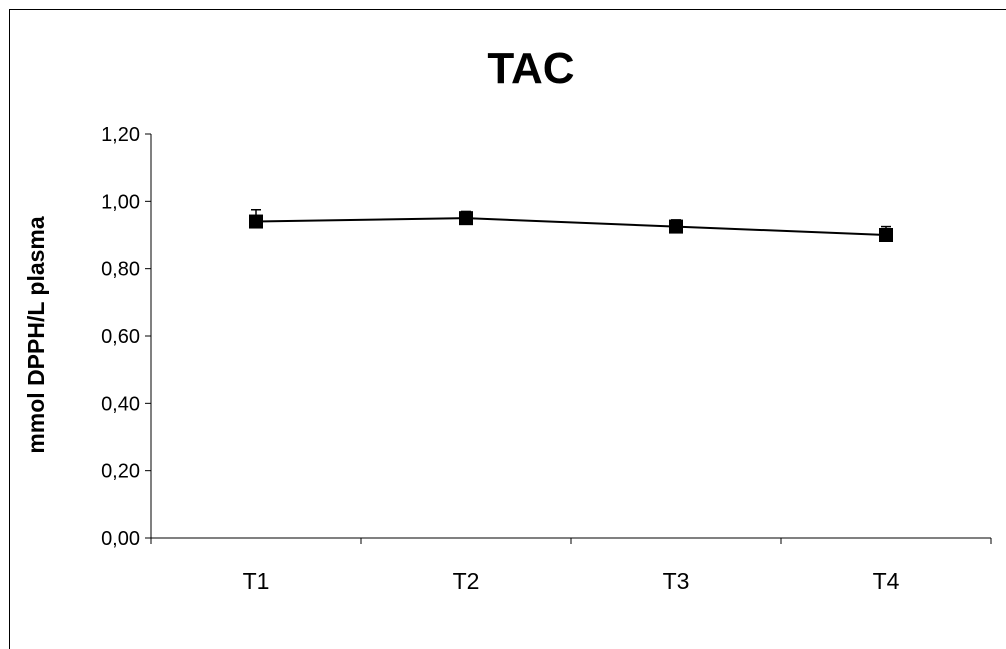 The height and width of the screenshot is (649, 1006). I want to click on x-tick-label: T3, so click(676, 581).